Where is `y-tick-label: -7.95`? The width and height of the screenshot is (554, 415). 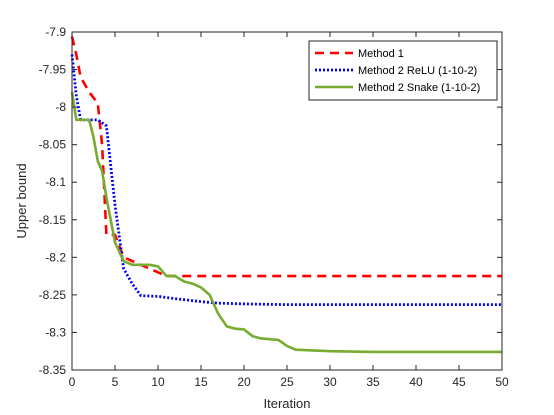 y-tick-label: -7.95 is located at coordinates (53, 70).